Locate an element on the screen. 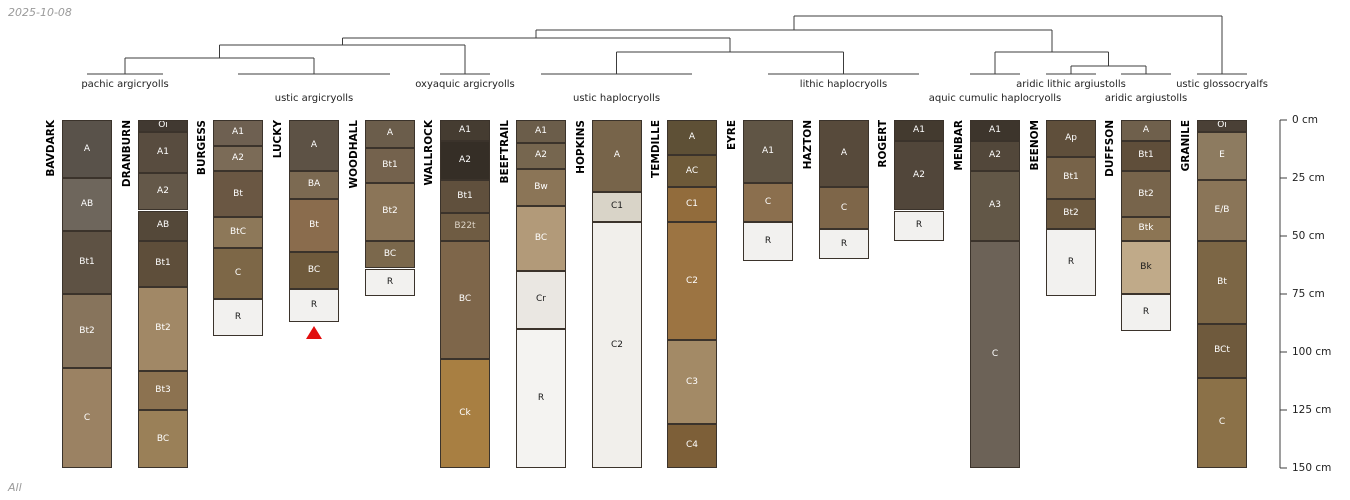  group-label: aquic cumulic haplocryolls is located at coordinates (995, 98).